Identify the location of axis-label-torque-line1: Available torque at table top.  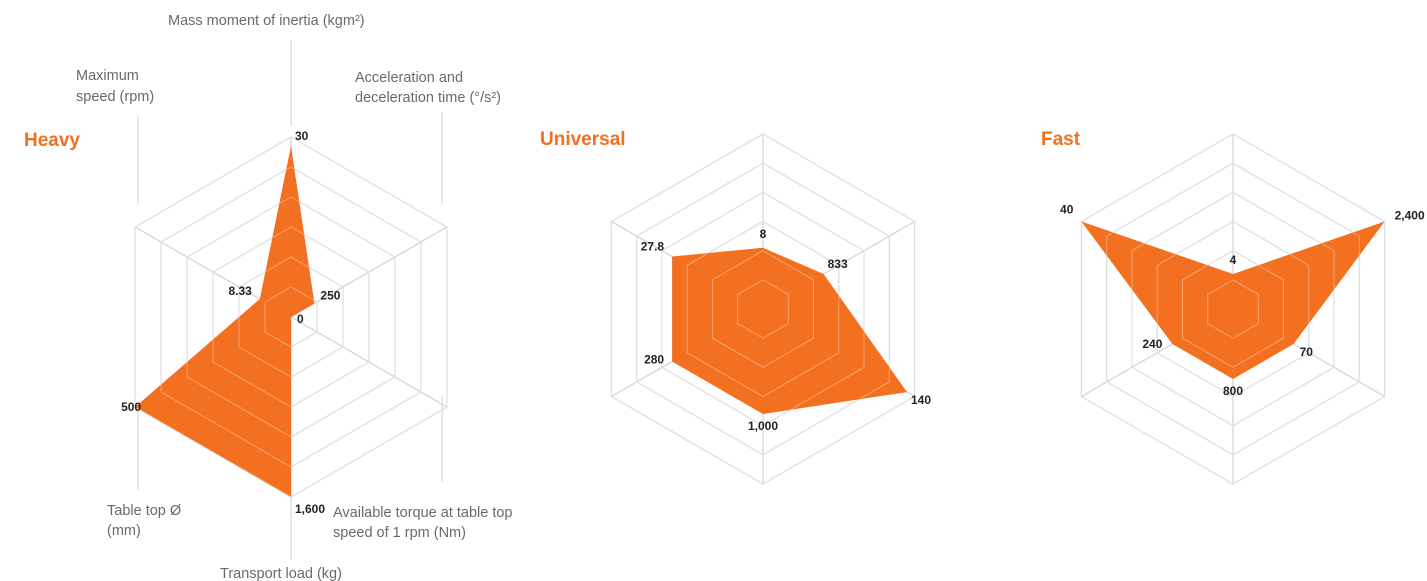
(423, 513).